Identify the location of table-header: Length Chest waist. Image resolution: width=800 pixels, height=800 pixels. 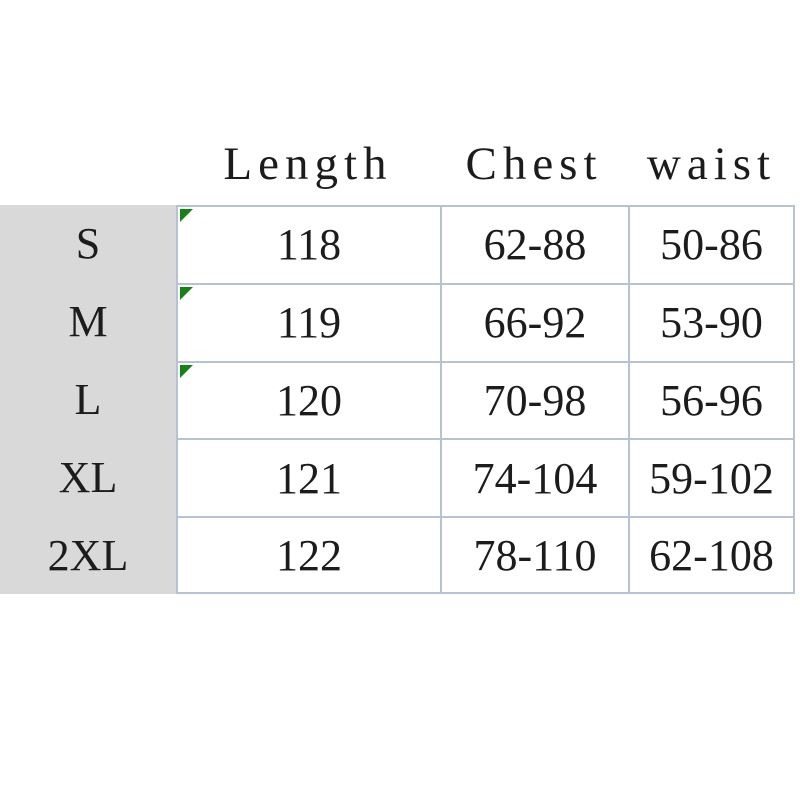
(397, 164).